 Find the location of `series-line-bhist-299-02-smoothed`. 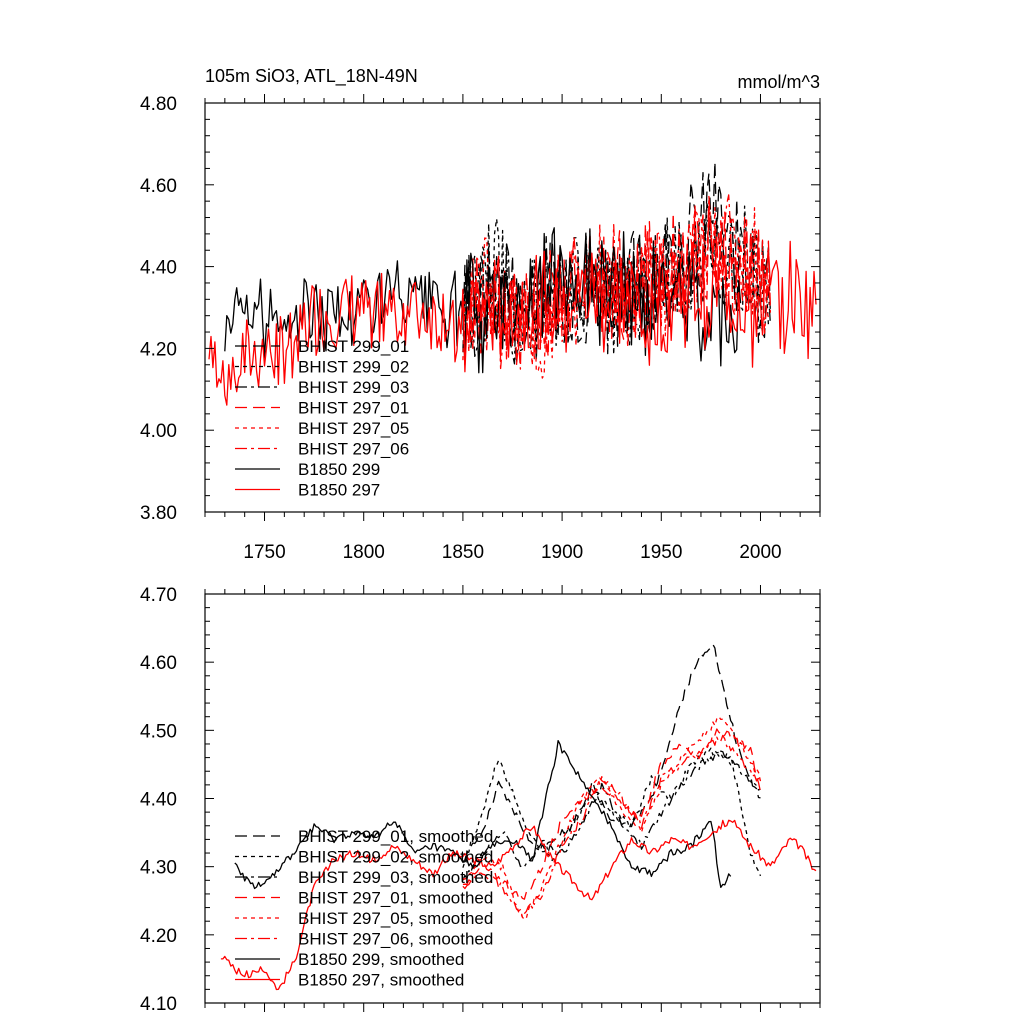

series-line-bhist-299-02-smoothed is located at coordinates (612, 812).